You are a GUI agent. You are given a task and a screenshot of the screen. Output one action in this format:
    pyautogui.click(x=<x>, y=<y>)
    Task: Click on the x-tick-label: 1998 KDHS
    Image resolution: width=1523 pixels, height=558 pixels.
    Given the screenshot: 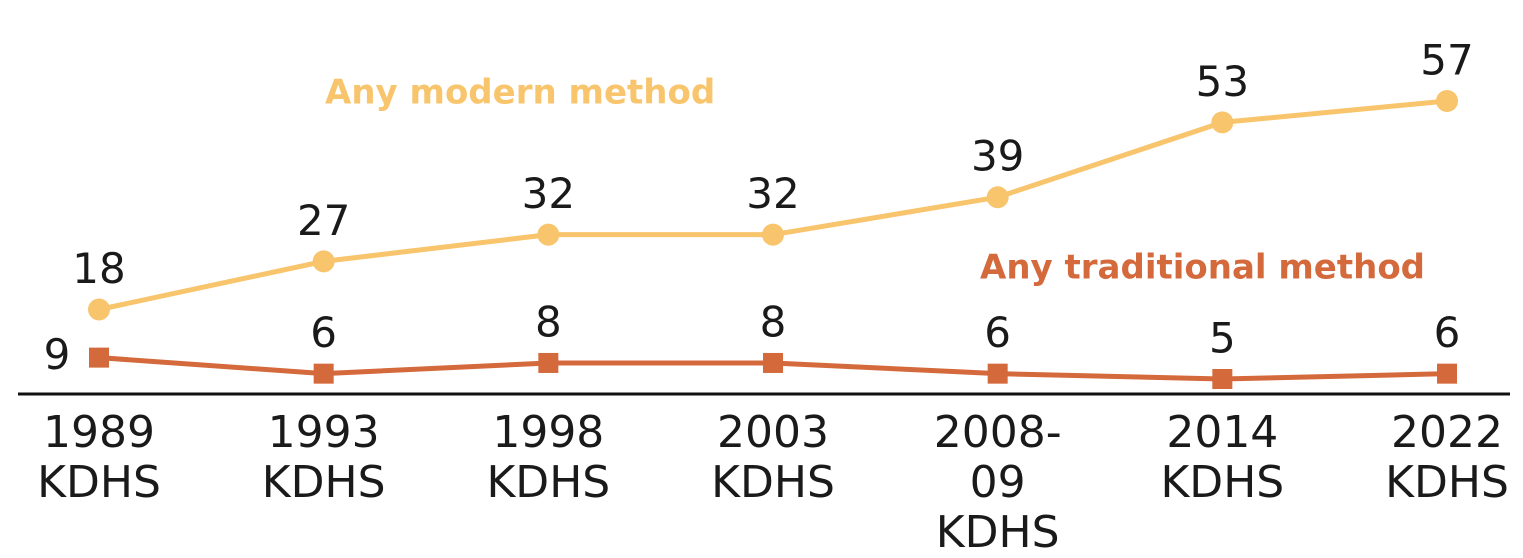 What is the action you would take?
    pyautogui.click(x=548, y=457)
    